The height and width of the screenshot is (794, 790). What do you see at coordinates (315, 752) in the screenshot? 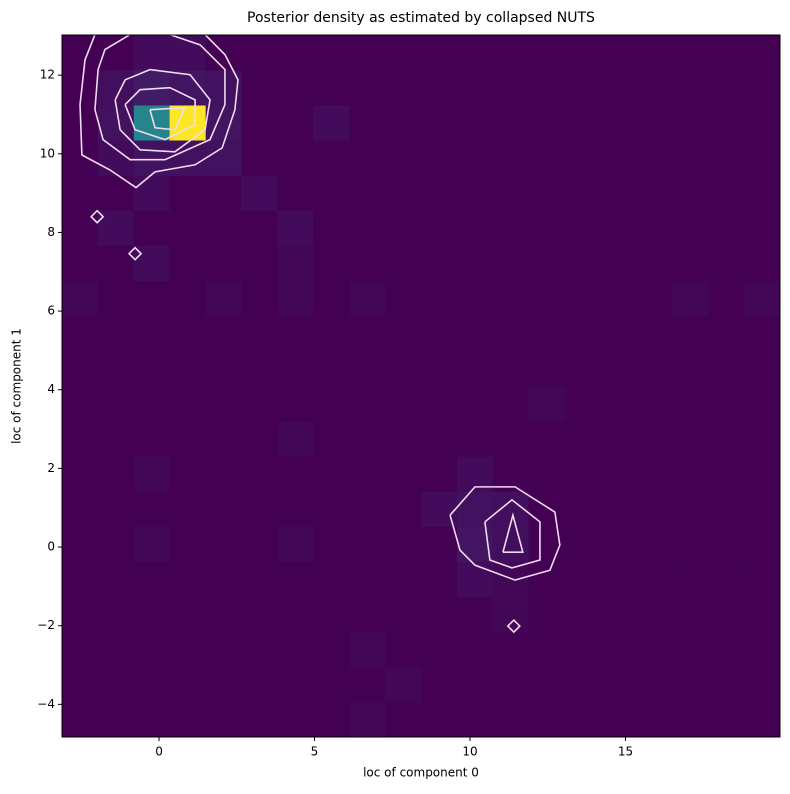
I see `x-tick-label: 5` at bounding box center [315, 752].